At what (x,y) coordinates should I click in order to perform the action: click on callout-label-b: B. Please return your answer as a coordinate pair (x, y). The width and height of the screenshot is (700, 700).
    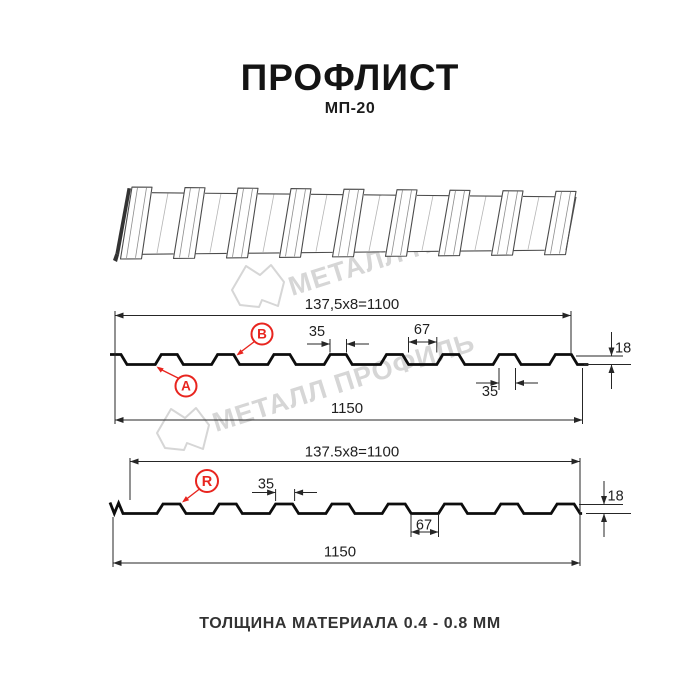
    Looking at the image, I should click on (262, 334).